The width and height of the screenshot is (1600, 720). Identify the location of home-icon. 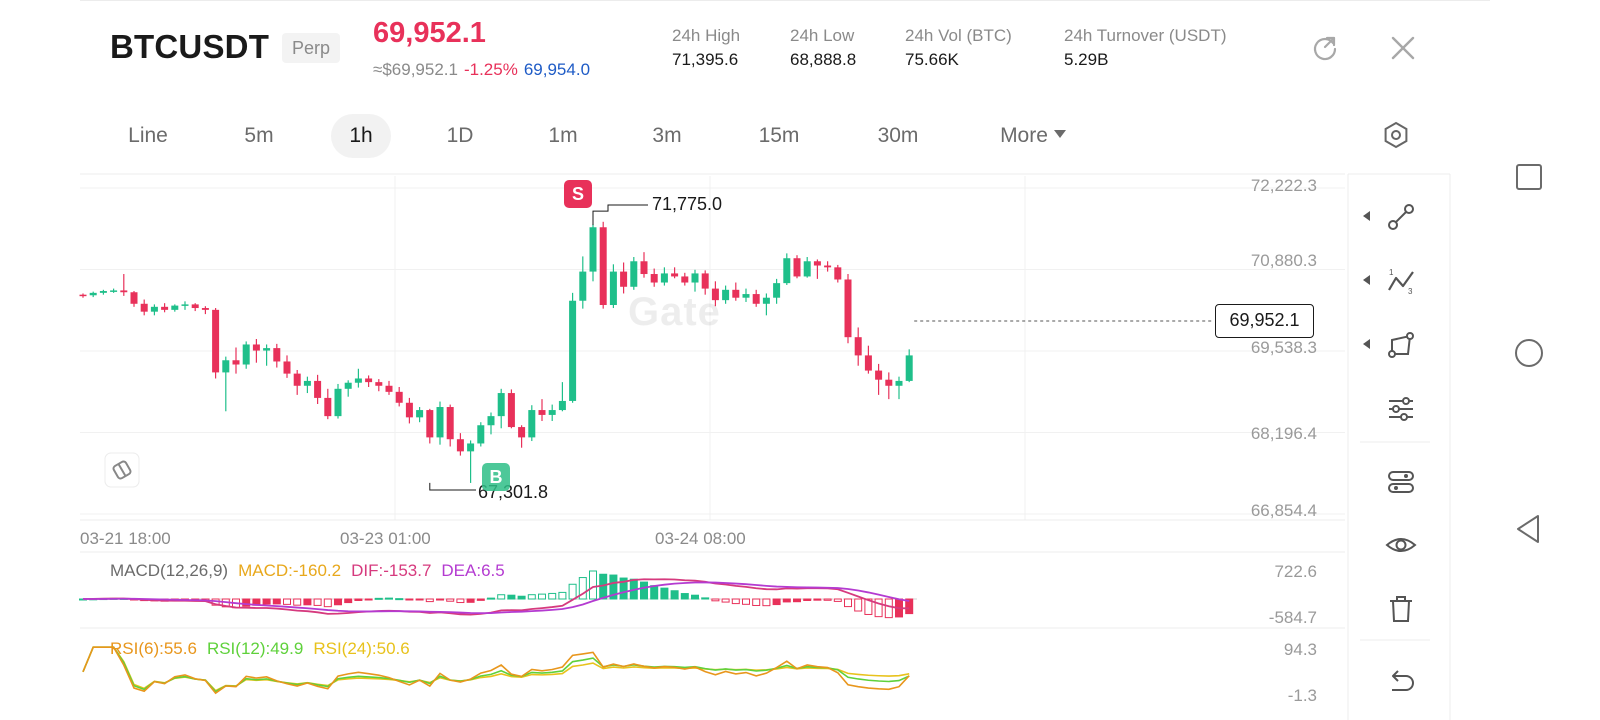
(1529, 353).